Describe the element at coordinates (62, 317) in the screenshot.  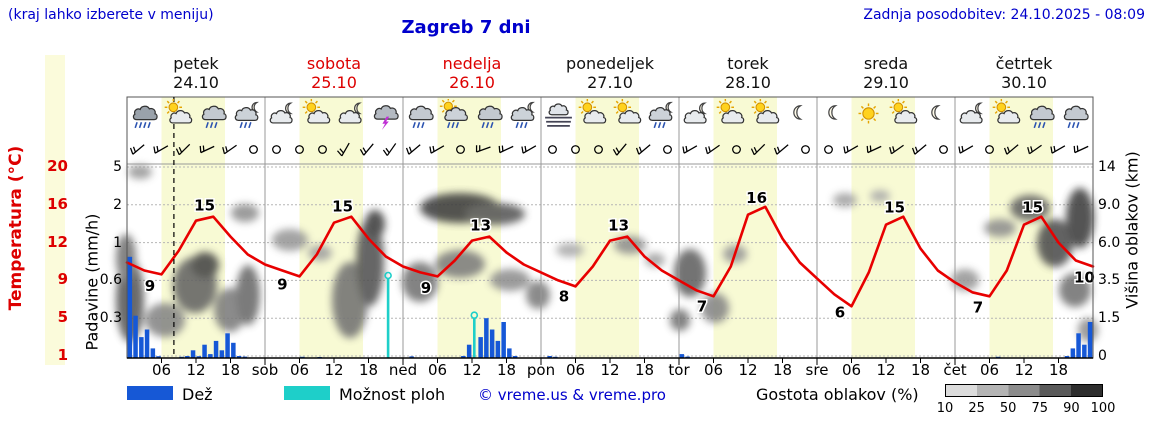
I see `axis-tick-label: 5` at that location.